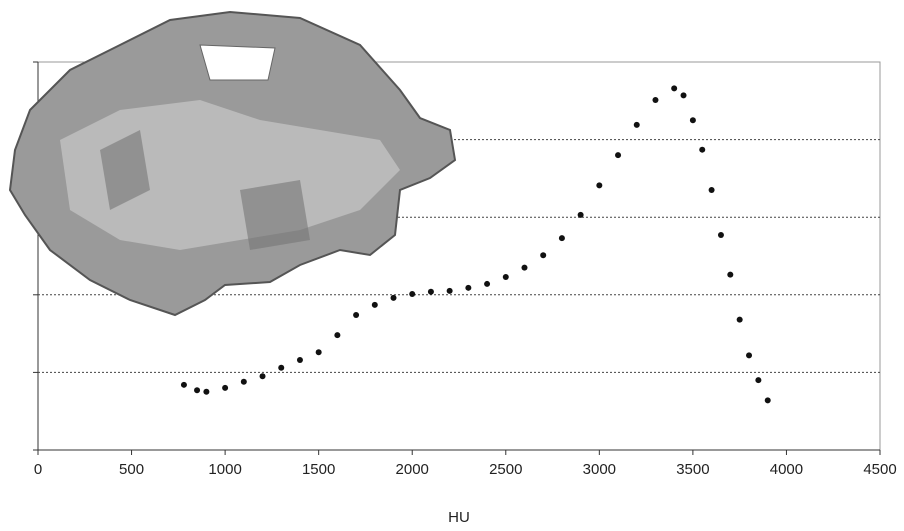 The width and height of the screenshot is (904, 531). What do you see at coordinates (786, 469) in the screenshot?
I see `x-tick-label: 4000` at bounding box center [786, 469].